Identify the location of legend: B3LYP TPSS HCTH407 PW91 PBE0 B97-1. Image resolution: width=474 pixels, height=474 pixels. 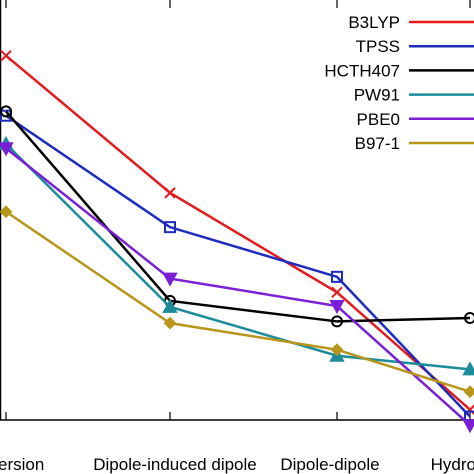
(399, 88).